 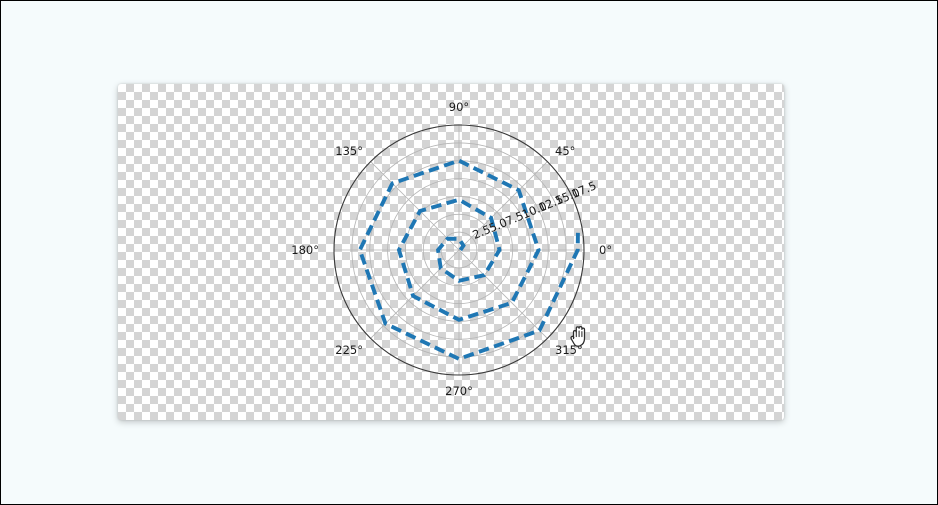 What do you see at coordinates (498, 225) in the screenshot?
I see `r-tick-5-0: 5.0` at bounding box center [498, 225].